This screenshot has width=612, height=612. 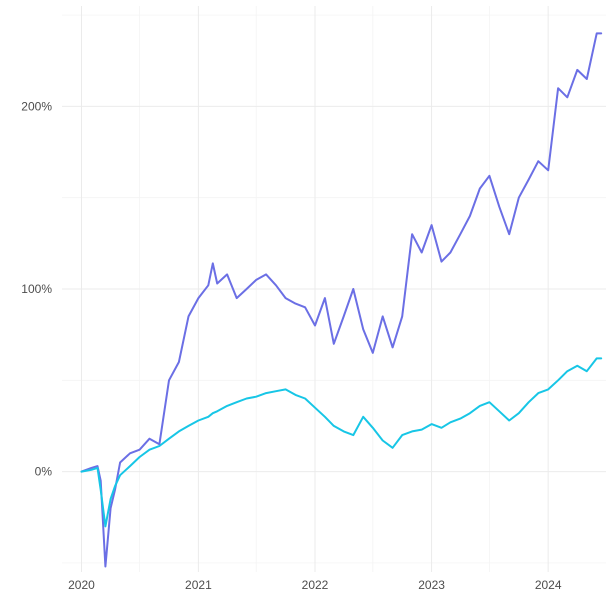 I want to click on y-tick-label: 0%, so click(x=44, y=472).